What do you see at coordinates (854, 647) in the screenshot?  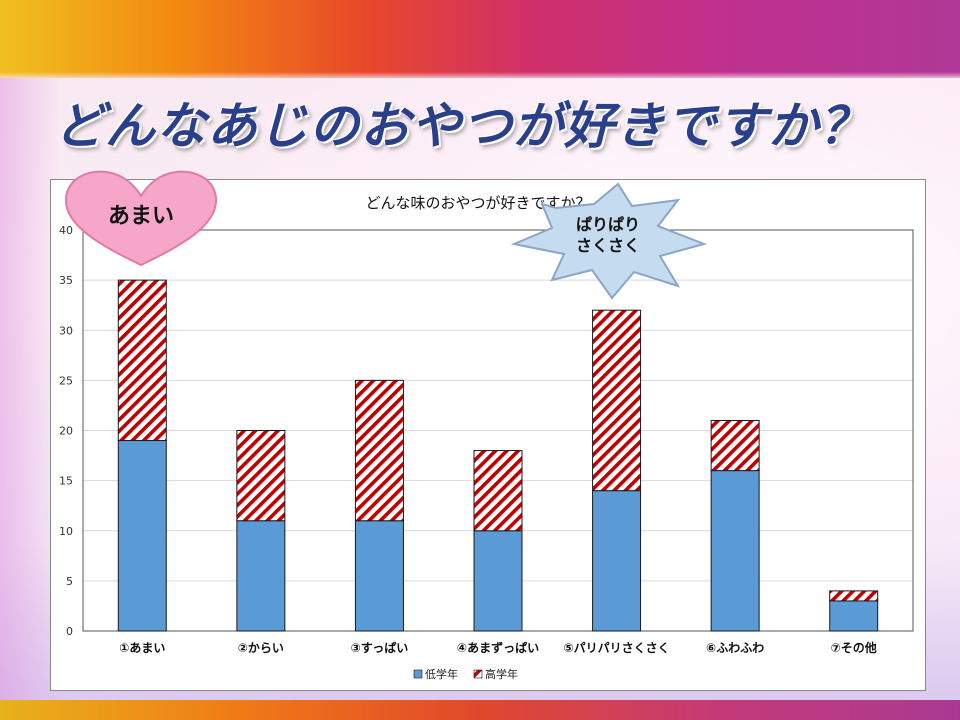 I see `x-tick-label: ⑦その他` at bounding box center [854, 647].